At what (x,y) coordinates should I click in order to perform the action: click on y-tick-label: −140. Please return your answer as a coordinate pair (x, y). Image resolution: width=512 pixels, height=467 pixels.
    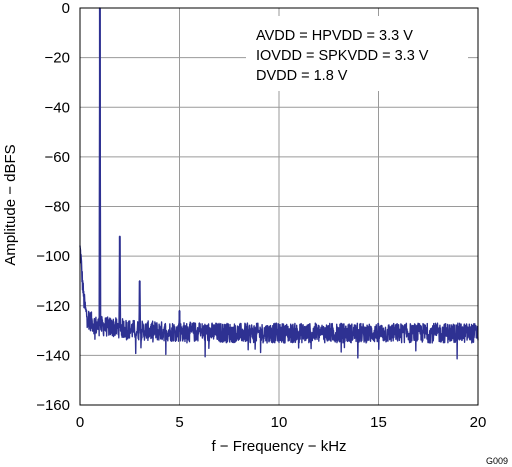
    Looking at the image, I should click on (53, 355).